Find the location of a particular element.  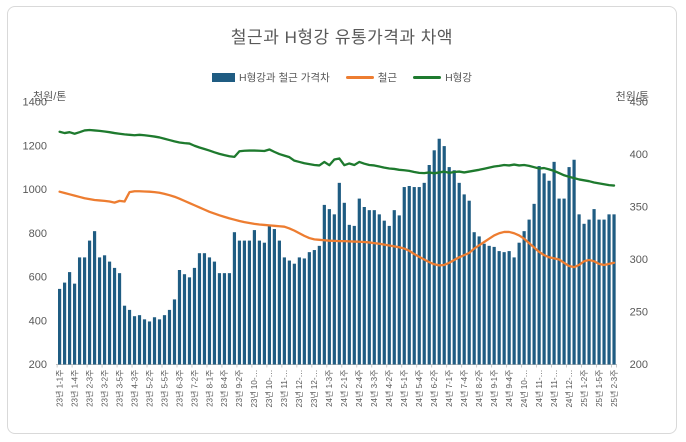

svg-text: 24년 6-2주 is located at coordinates (434, 388).